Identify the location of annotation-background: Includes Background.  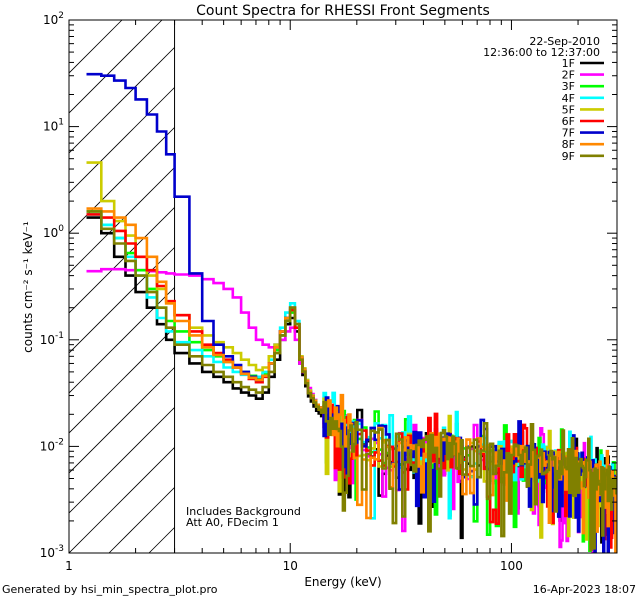
(243, 511).